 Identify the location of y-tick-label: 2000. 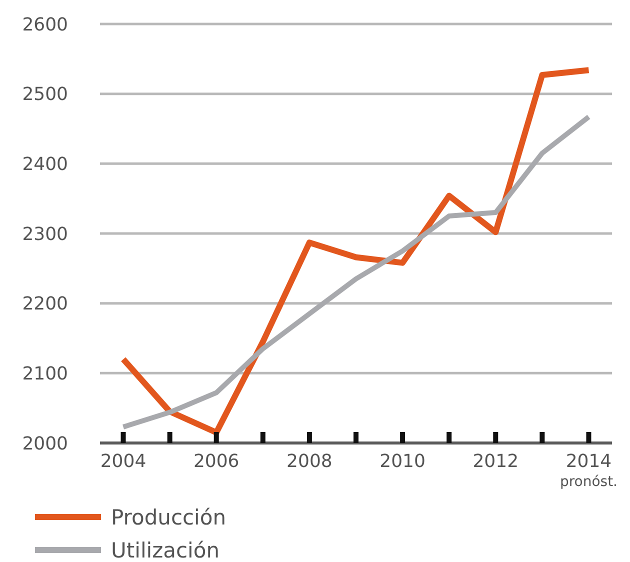
(45, 443).